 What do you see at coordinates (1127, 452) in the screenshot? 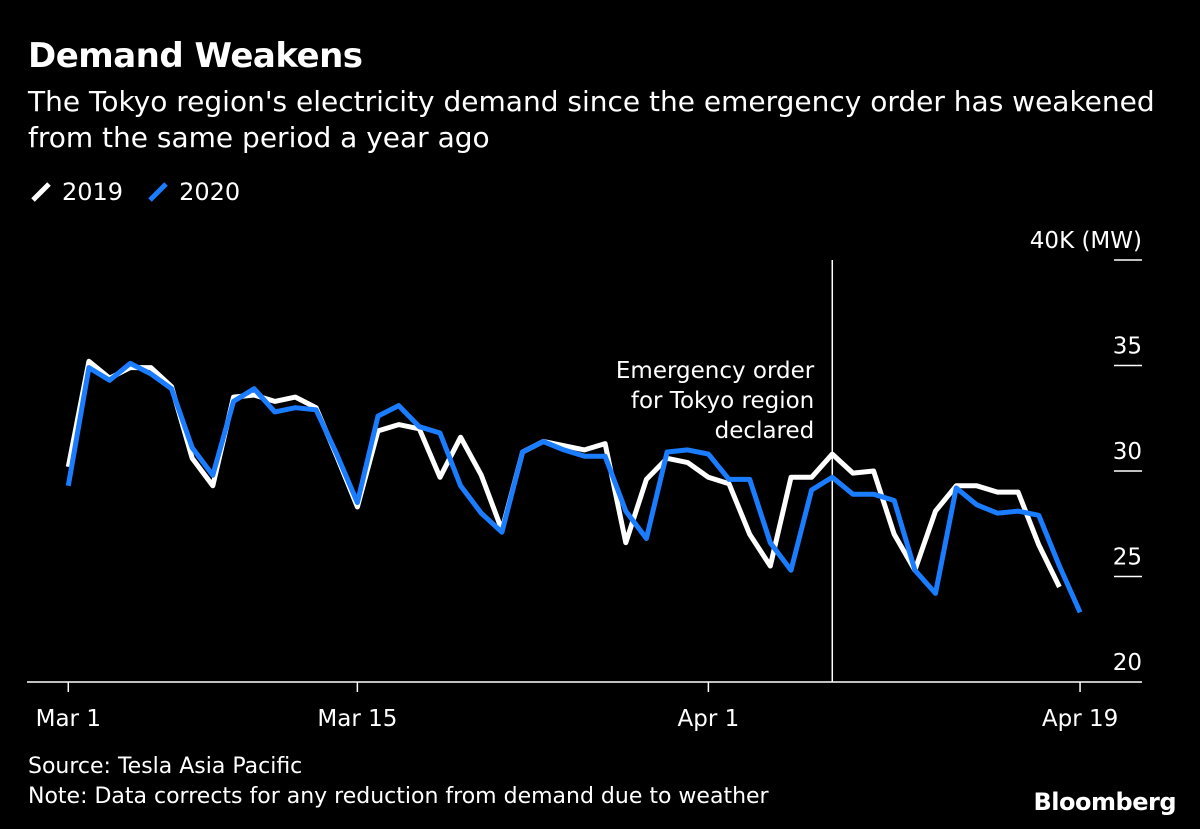
I see `y-tick-label-30: 30` at bounding box center [1127, 452].